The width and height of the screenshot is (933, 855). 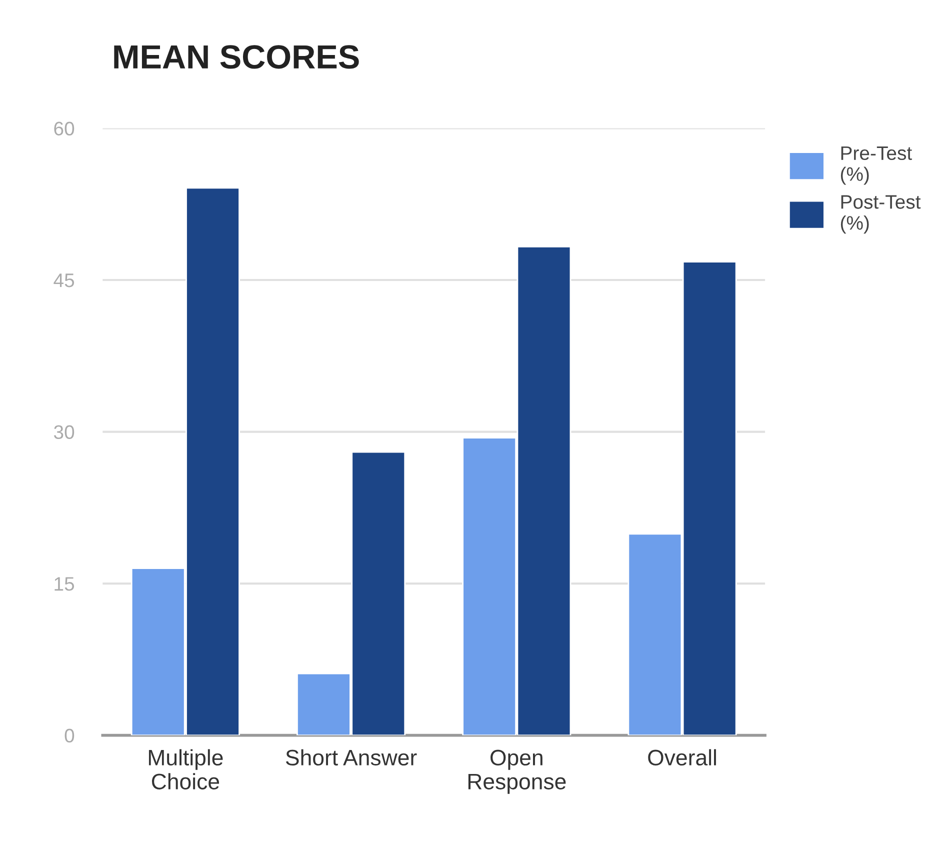 What do you see at coordinates (185, 769) in the screenshot?
I see `x-tick-label: Multiple Choice` at bounding box center [185, 769].